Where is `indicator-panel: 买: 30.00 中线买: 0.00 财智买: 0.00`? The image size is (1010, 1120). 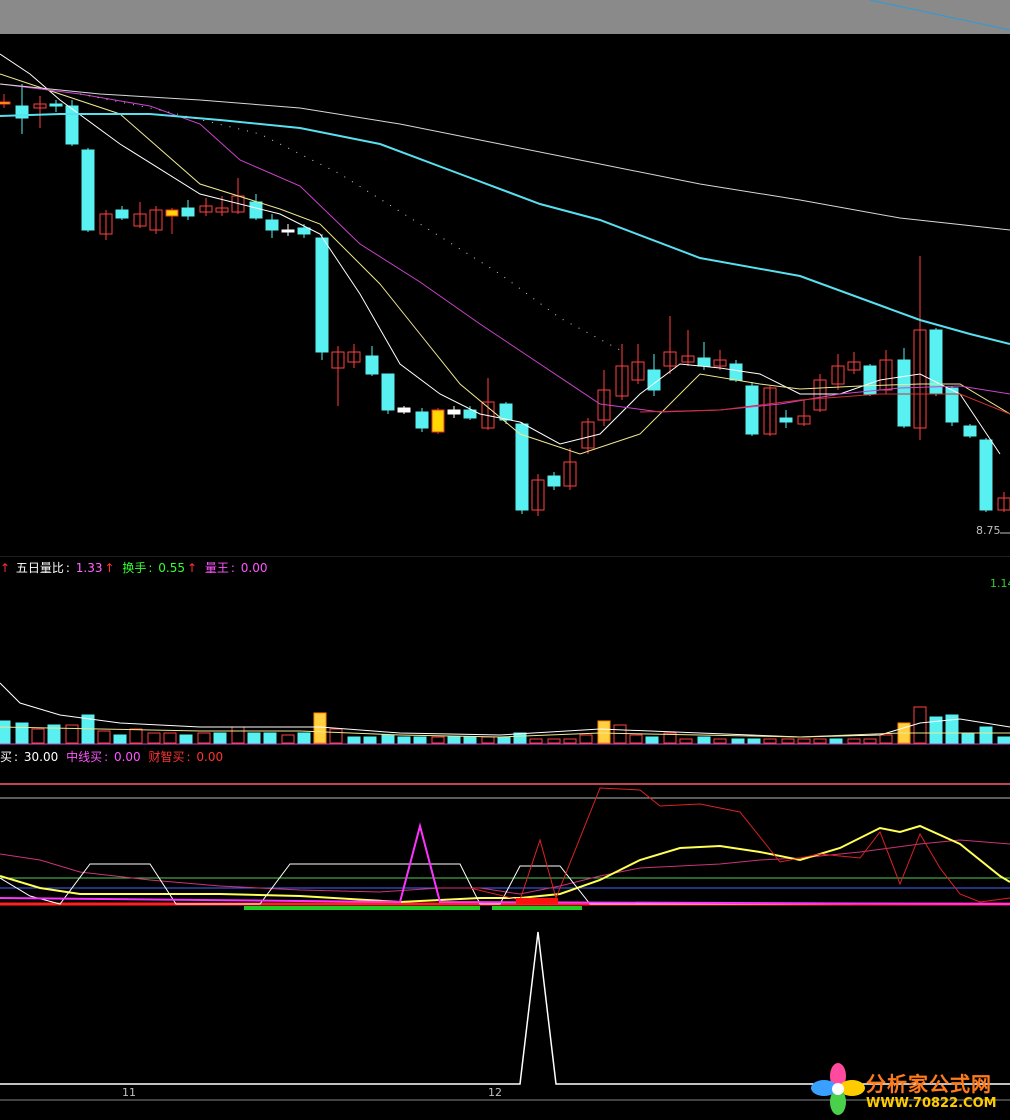 indicator-panel: 买: 30.00 中线买: 0.00 财智买: 0.00 is located at coordinates (505, 829).